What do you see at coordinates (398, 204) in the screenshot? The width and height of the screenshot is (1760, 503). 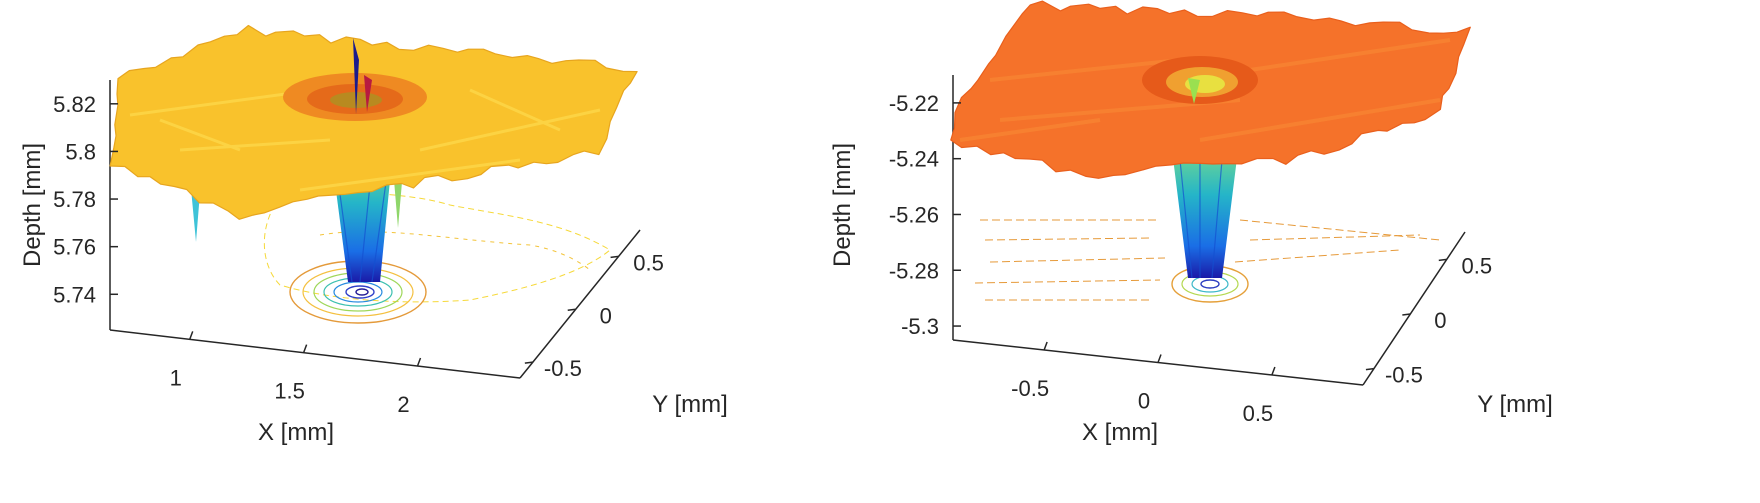 I see `spike-right` at bounding box center [398, 204].